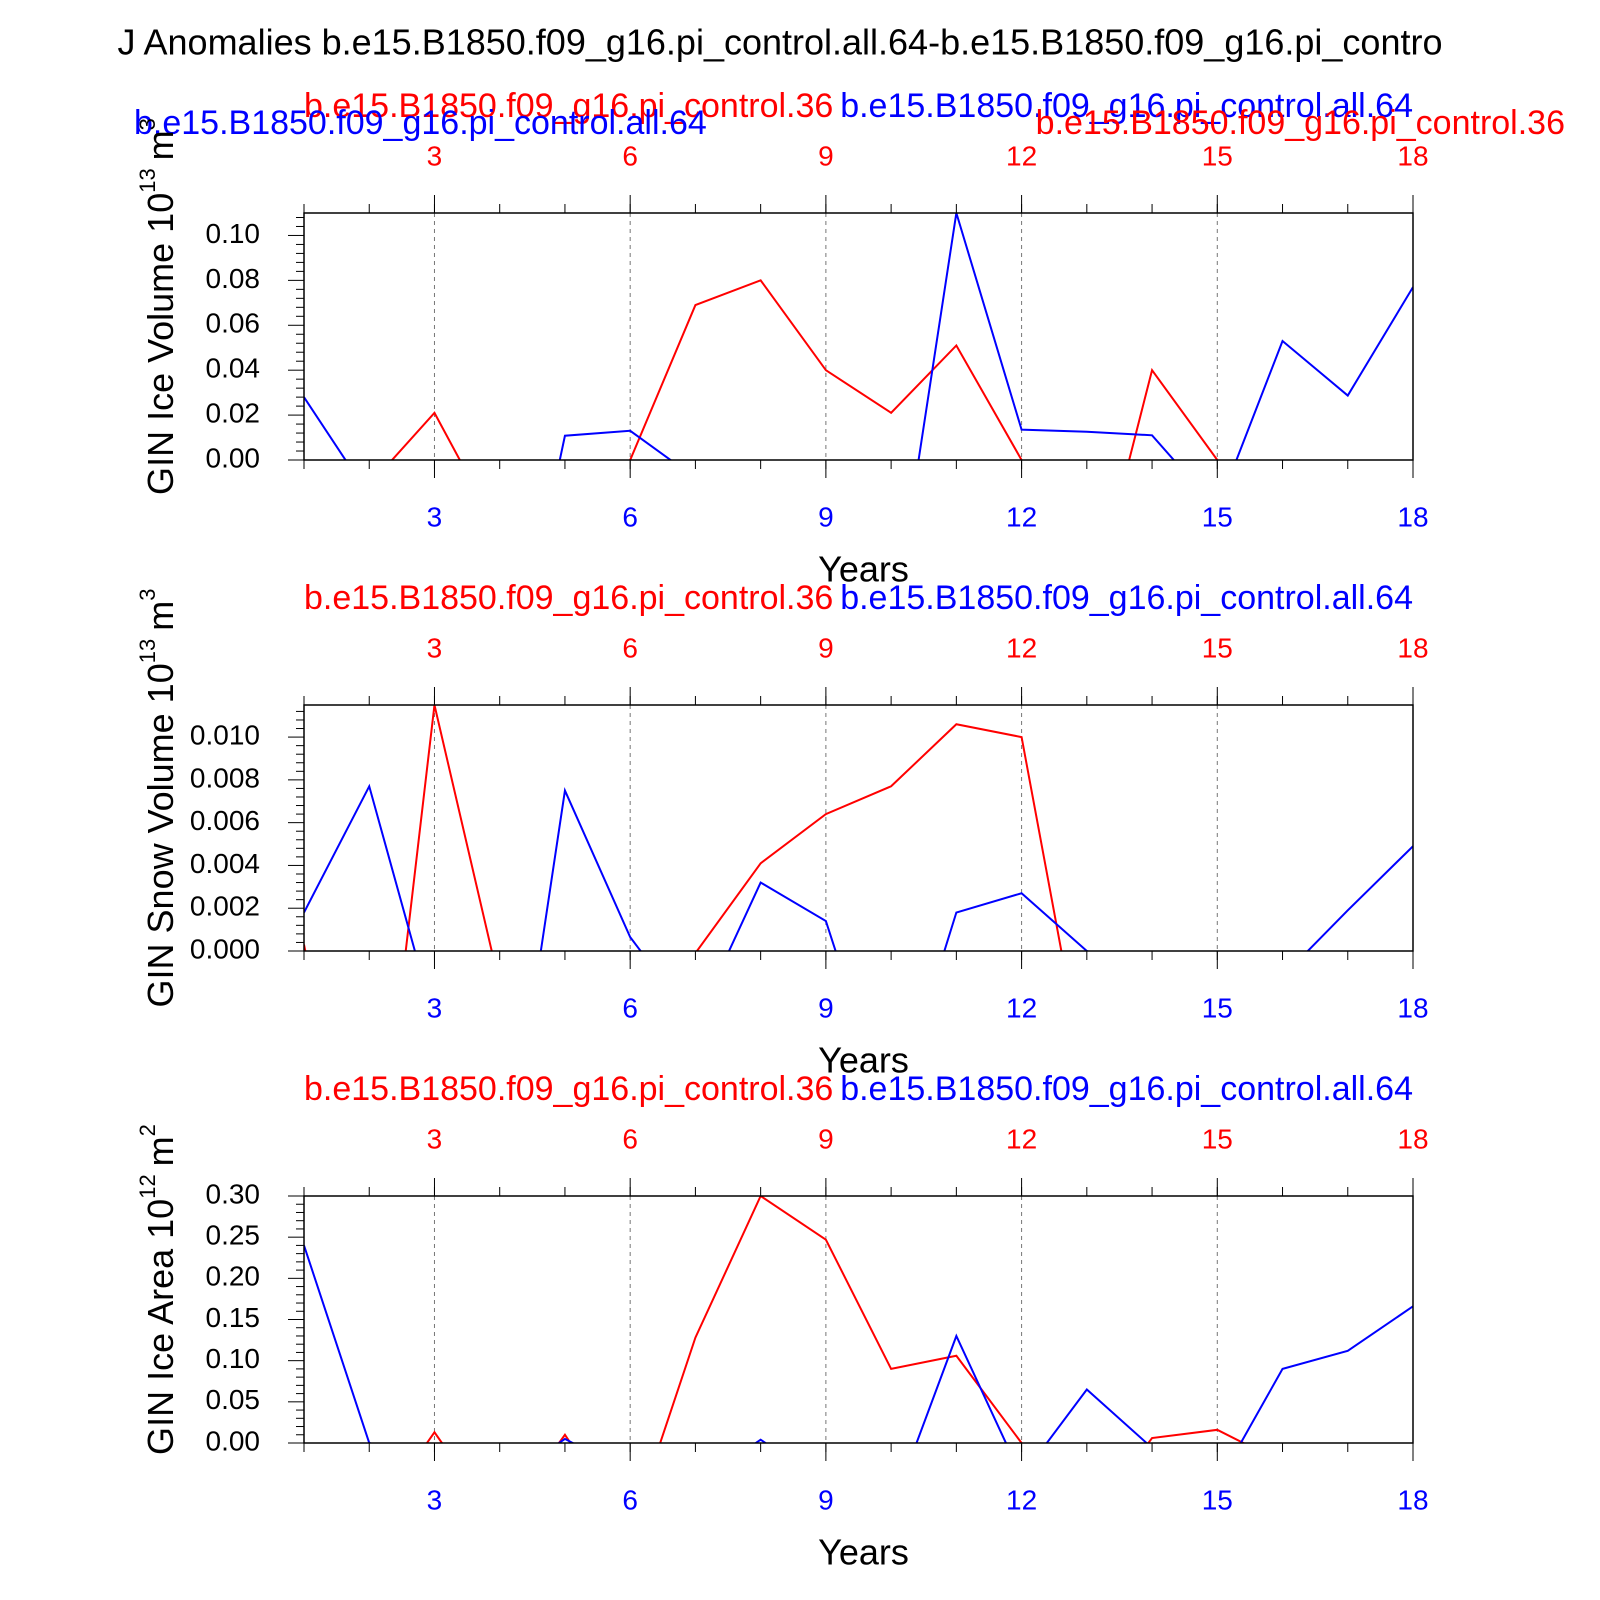  I want to click on y-tick-label: 0.15, so click(233, 1317).